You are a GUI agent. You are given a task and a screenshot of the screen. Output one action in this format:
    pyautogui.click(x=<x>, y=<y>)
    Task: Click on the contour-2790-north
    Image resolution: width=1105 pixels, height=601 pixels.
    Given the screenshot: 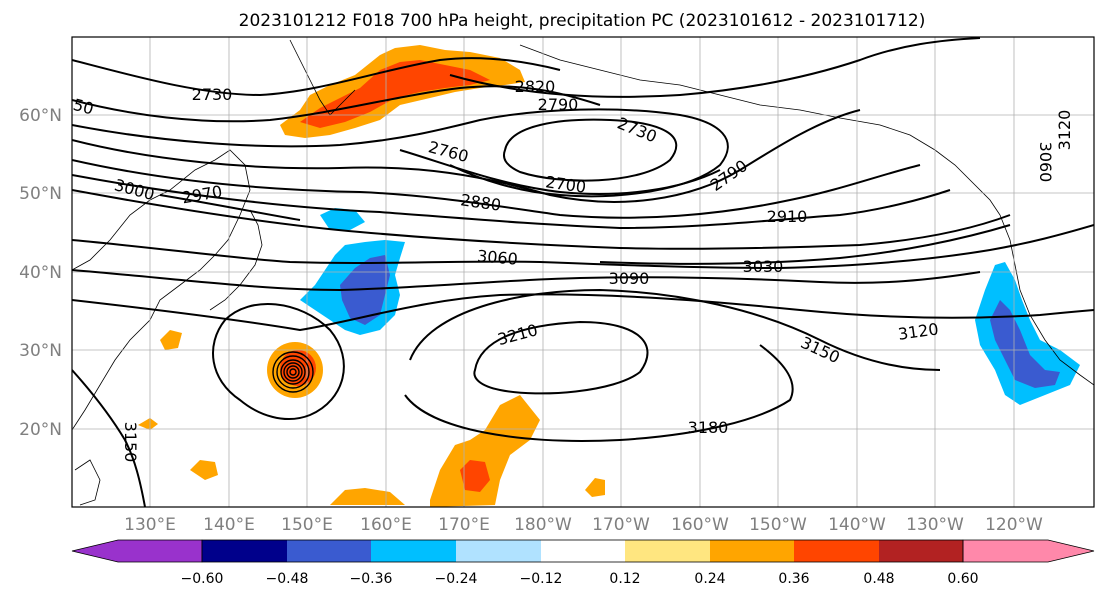 What is the action you would take?
    pyautogui.click(x=715, y=67)
    